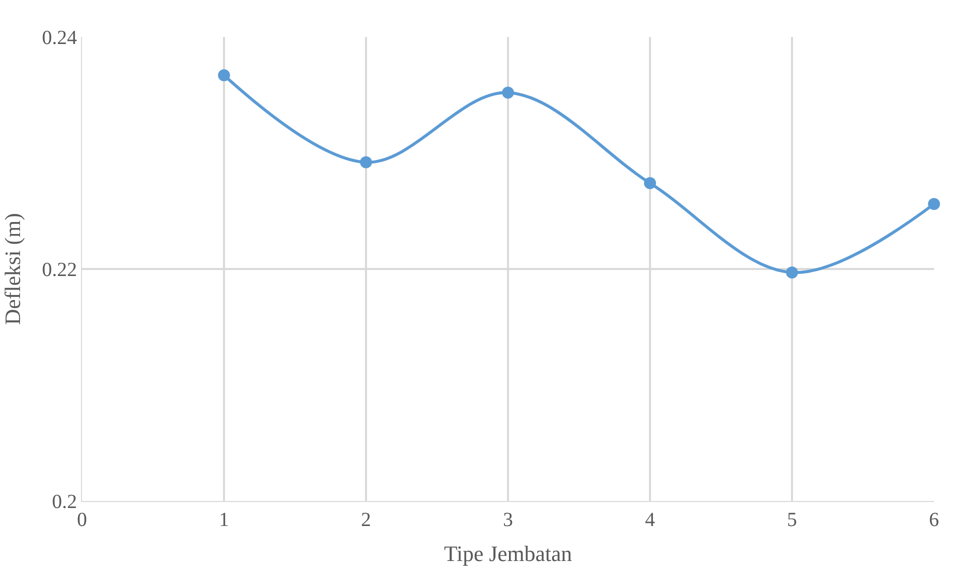  I want to click on y-tick-label: 0.22, so click(59, 270).